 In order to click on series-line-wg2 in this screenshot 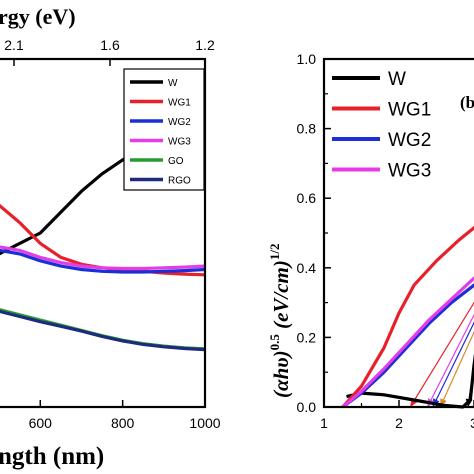, I will do `click(103, 261)`.